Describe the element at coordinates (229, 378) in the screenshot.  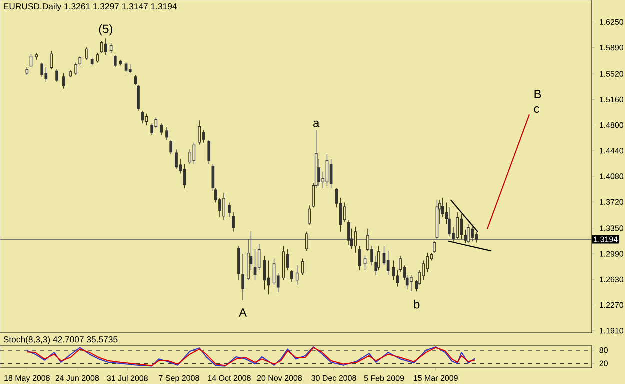
I see `x-tick-label: 14 Oct 2008` at that location.